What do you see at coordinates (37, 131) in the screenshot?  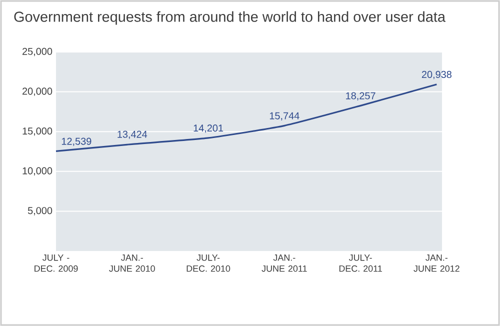 I see `y-tick-label: 15,000` at bounding box center [37, 131].